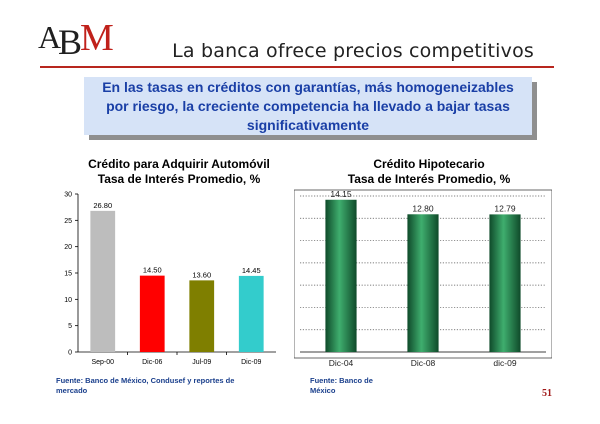 The image size is (600, 424). I want to click on page-number: 51, so click(547, 393).